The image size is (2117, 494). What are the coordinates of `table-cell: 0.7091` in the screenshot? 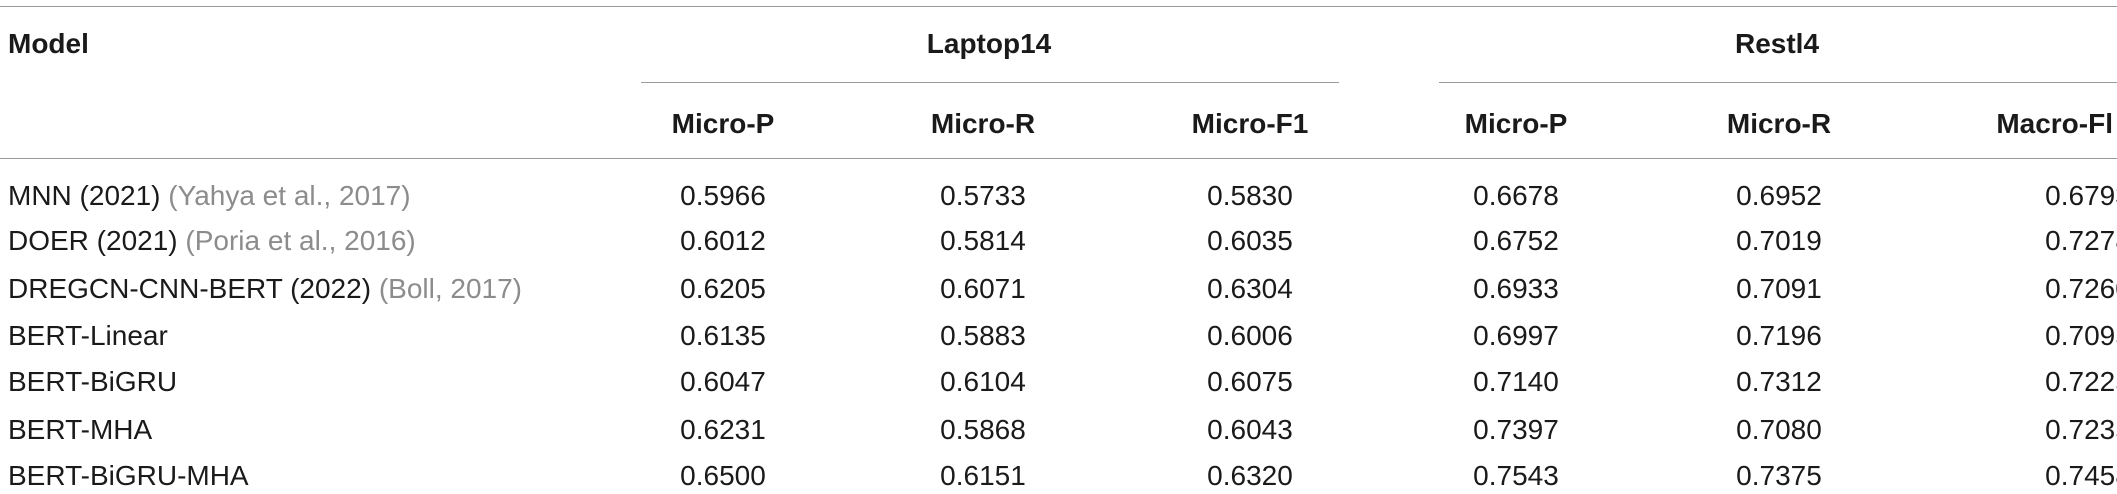 It's located at (1779, 288).